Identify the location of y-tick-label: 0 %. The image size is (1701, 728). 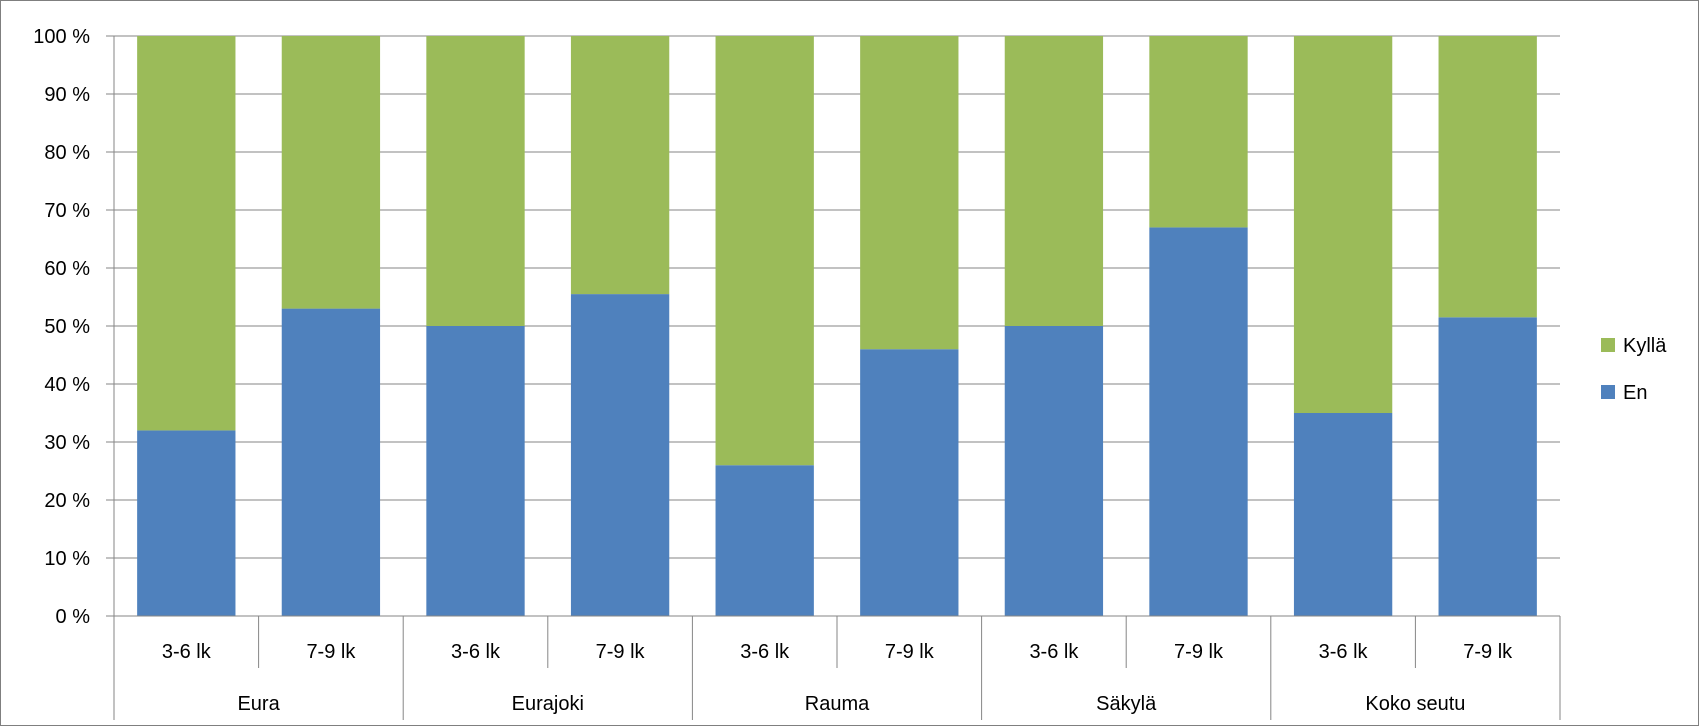
(73, 617).